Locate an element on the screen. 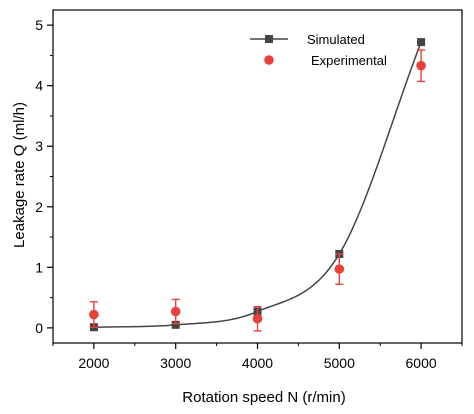  legend-simulated-marker is located at coordinates (269, 39).